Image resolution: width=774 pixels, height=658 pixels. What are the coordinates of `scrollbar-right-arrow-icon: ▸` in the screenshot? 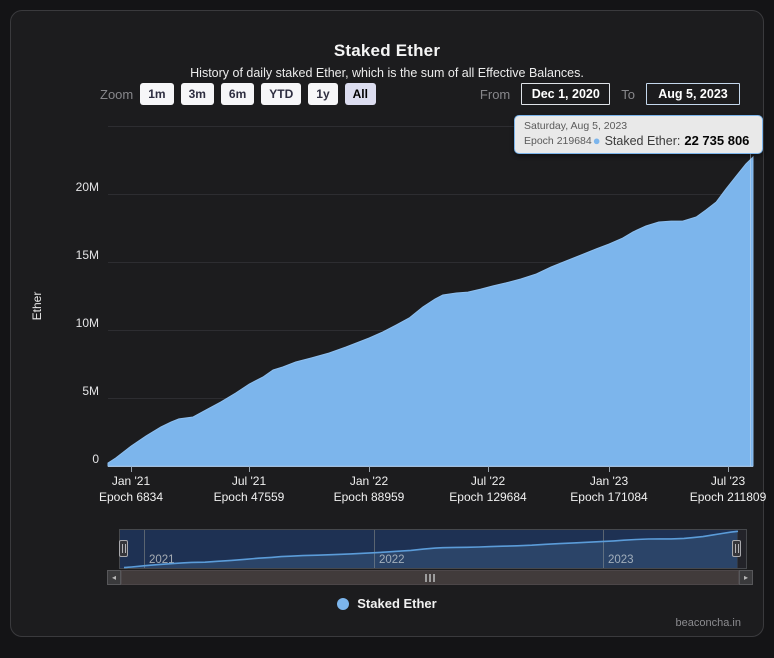 It's located at (746, 577).